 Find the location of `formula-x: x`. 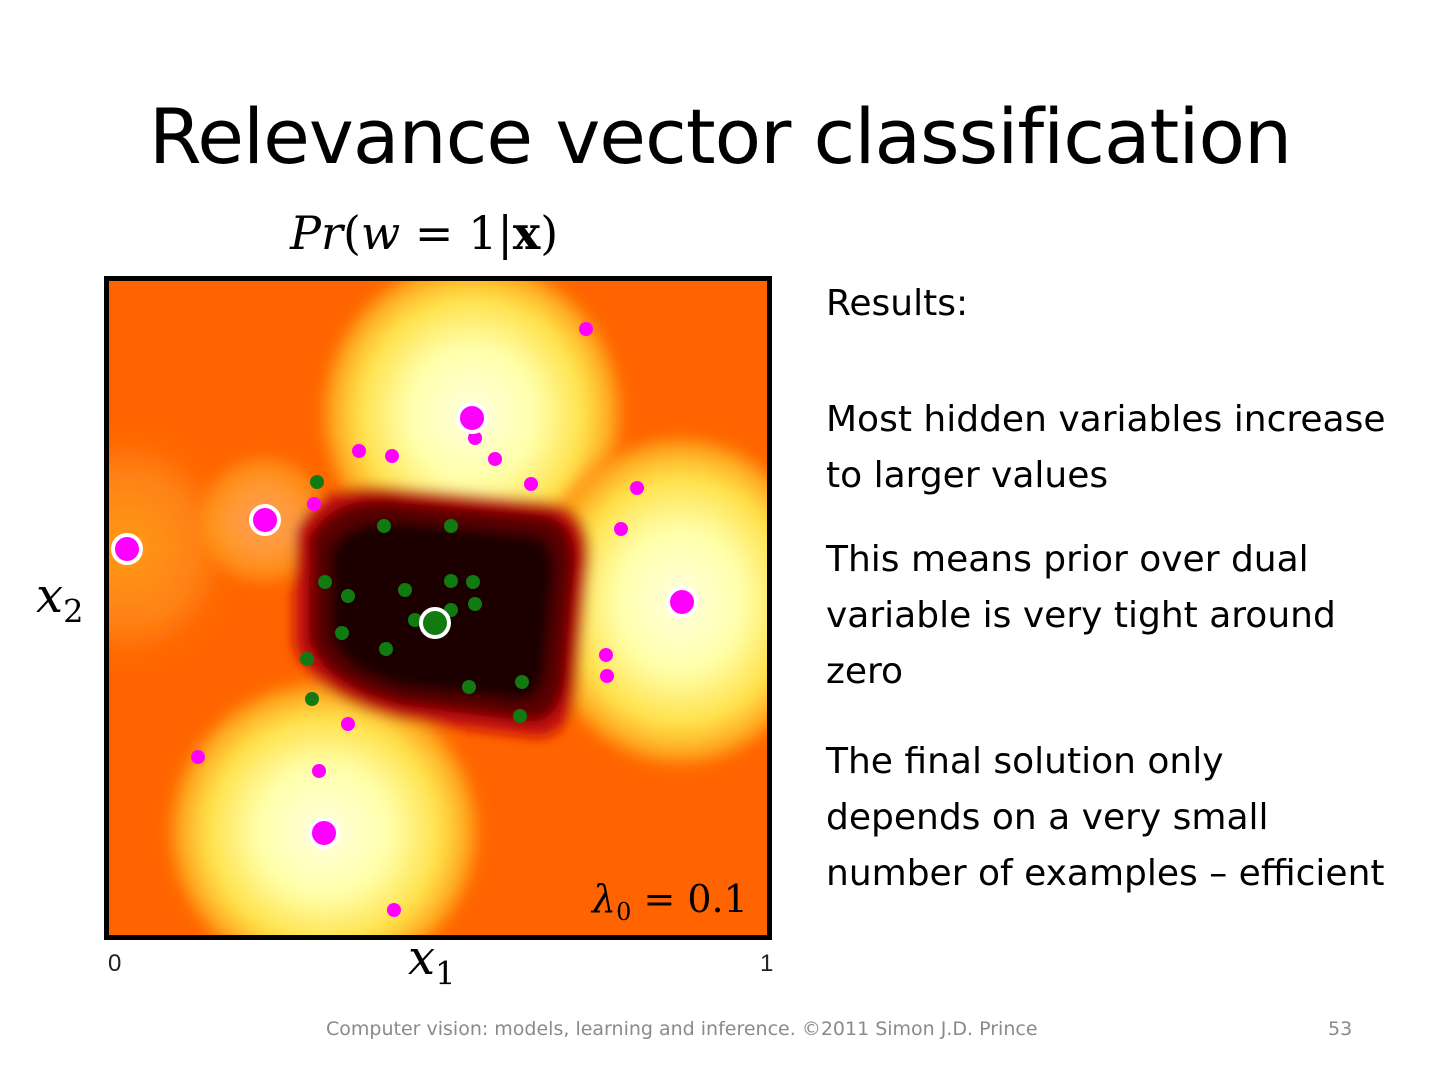

formula-x: x is located at coordinates (526, 233).